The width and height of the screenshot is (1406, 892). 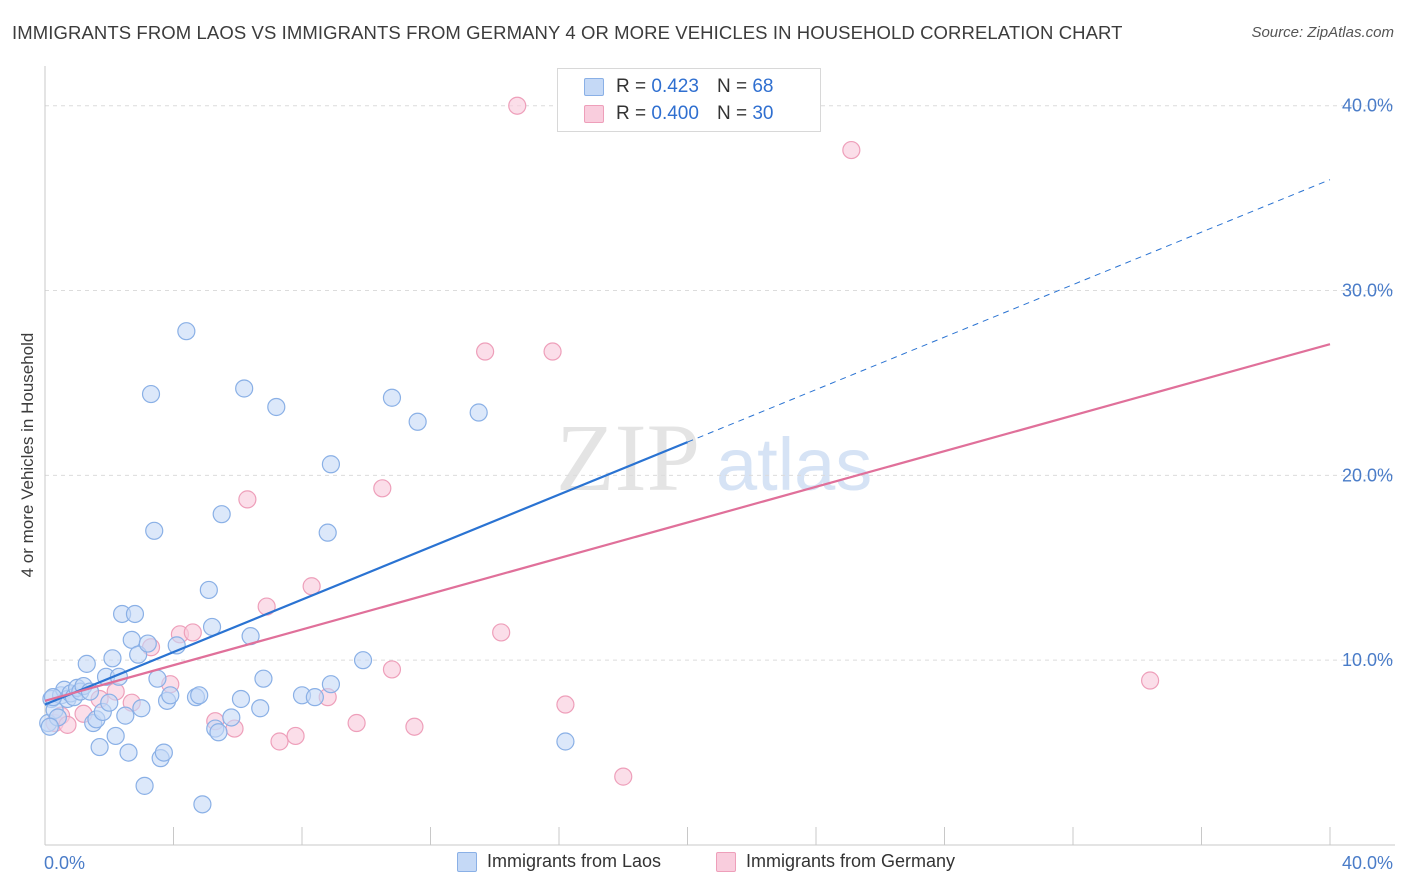 What do you see at coordinates (675, 113) in the screenshot?
I see `germany-r-value: 0.400` at bounding box center [675, 113].